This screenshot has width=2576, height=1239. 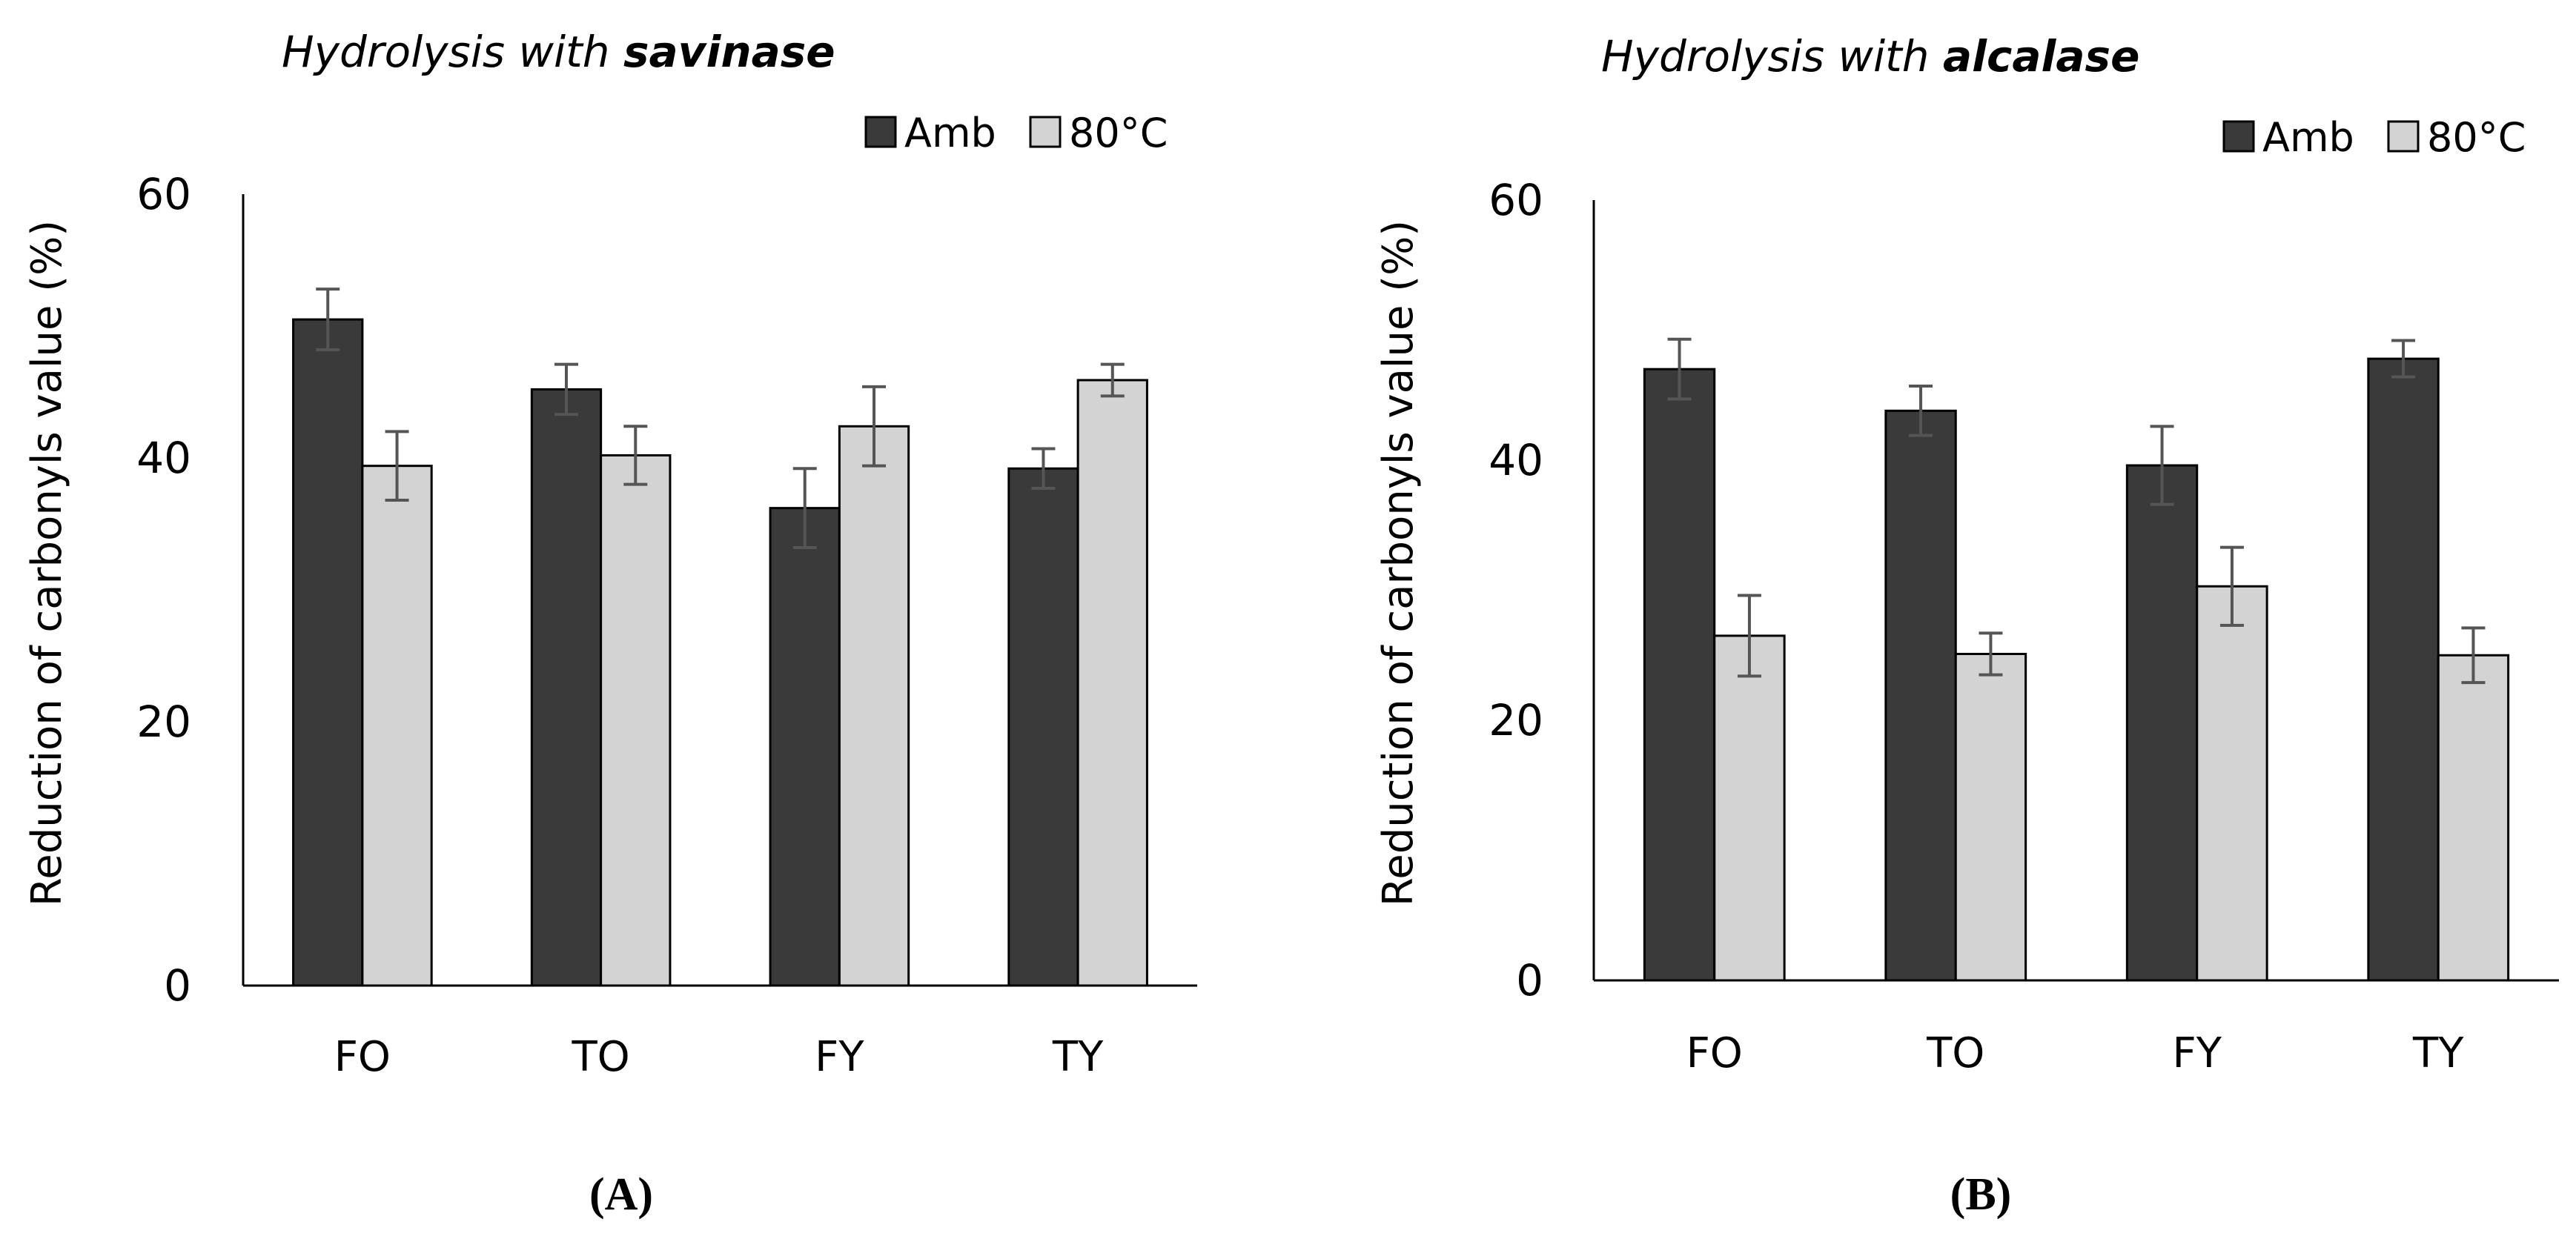 I want to click on chart-title-enzyme: savinase, so click(x=729, y=52).